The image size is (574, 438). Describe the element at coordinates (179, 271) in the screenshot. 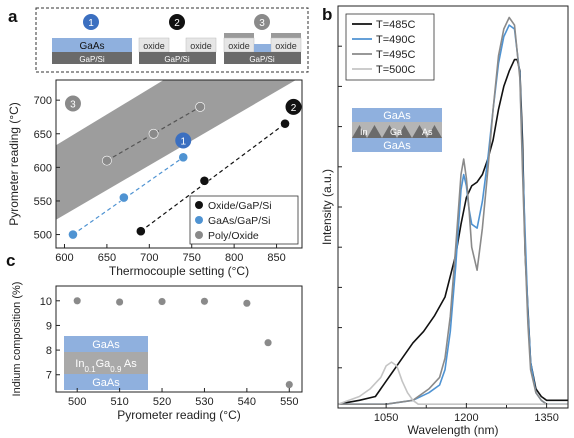

I see `x-axis-label-a: Thermocouple setting (°C)` at that location.